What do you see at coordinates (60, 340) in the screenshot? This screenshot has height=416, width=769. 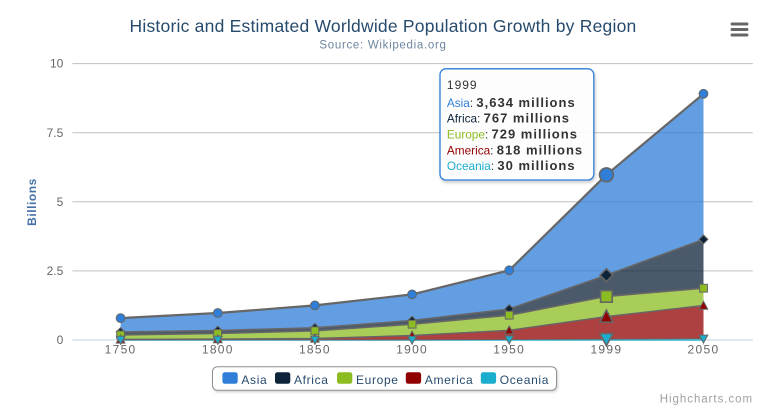 I see `svg-text: 0` at bounding box center [60, 340].